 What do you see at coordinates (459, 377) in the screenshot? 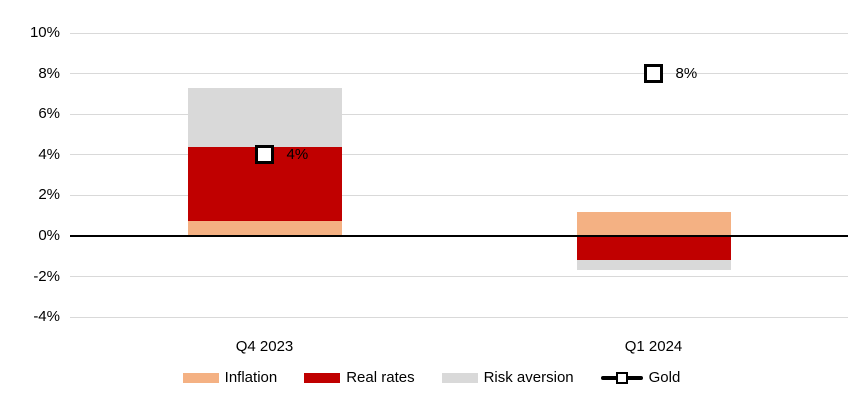
I see `legend-swatch-risk-aversion-icon` at bounding box center [459, 377].